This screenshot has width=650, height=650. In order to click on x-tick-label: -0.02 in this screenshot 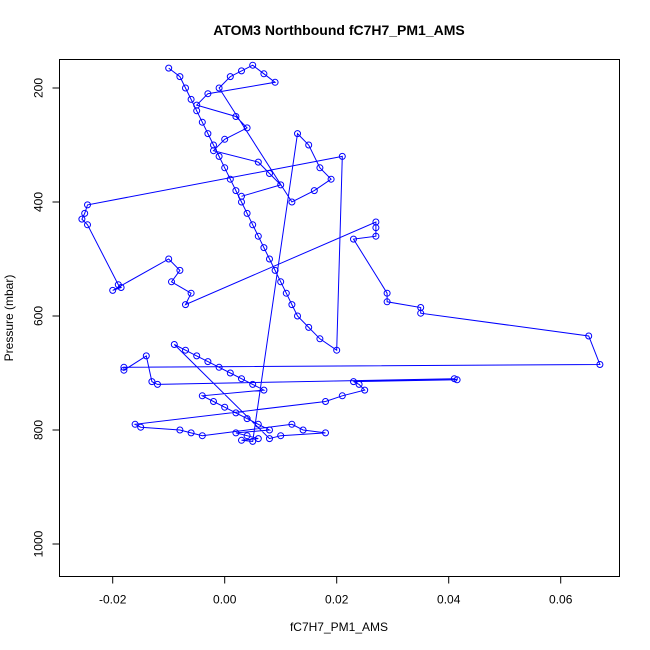, I will do `click(113, 600)`.